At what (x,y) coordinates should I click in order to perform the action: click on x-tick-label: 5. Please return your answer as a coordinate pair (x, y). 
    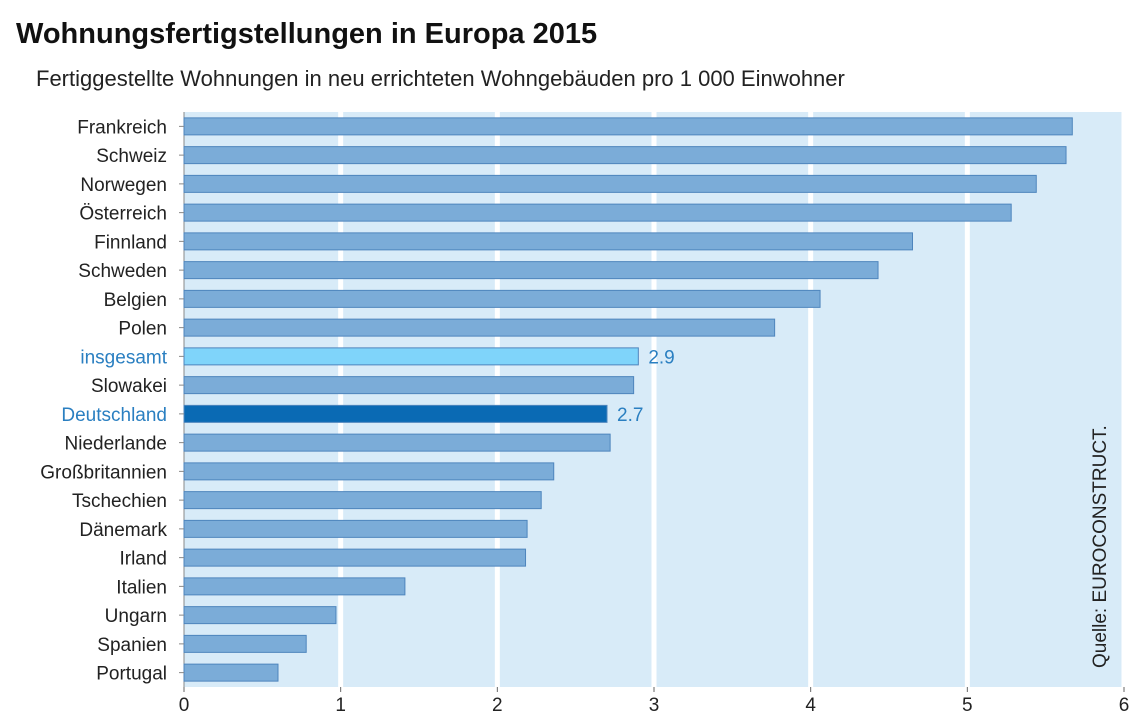
    Looking at the image, I should click on (967, 705).